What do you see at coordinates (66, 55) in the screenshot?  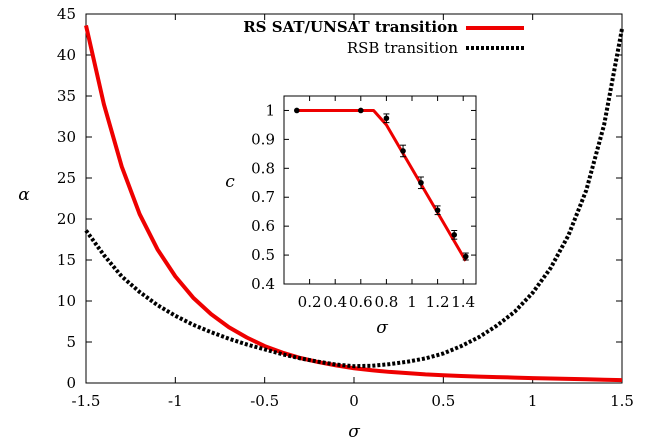 I see `main-y-tick-label: 40` at bounding box center [66, 55].